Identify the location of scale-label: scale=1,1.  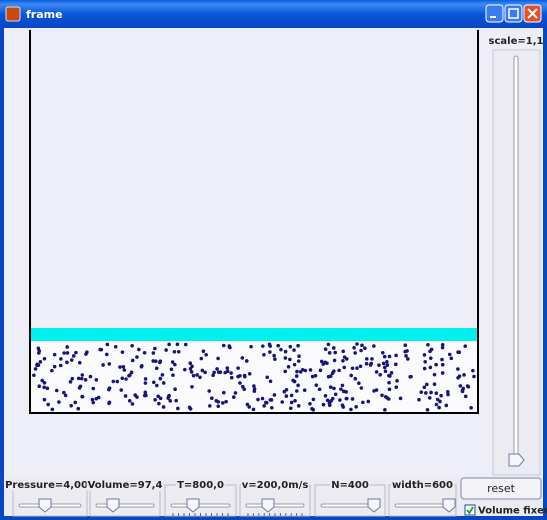
(516, 41).